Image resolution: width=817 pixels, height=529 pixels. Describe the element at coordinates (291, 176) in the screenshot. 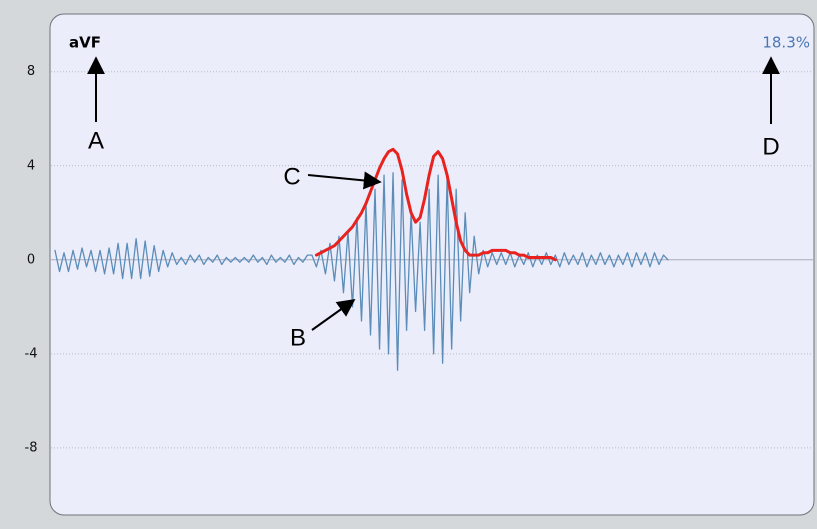

I see `annotation: C` at that location.